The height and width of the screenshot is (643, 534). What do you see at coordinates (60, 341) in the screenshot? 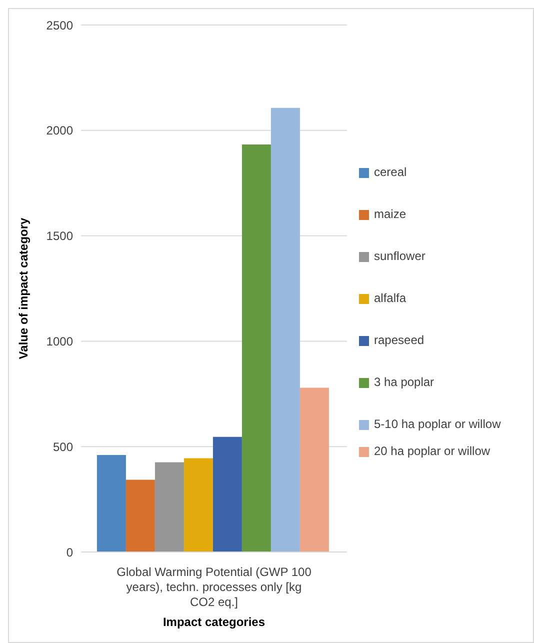
I see `y-tick-label: 1000` at bounding box center [60, 341].